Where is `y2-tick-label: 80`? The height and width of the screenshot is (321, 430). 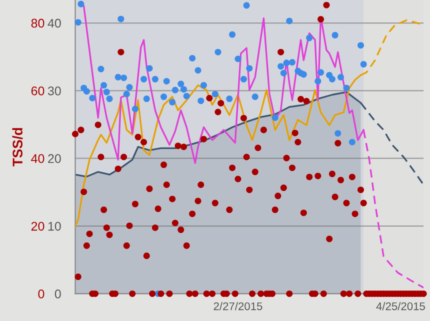 y2-tick-label: 80 is located at coordinates (37, 23).